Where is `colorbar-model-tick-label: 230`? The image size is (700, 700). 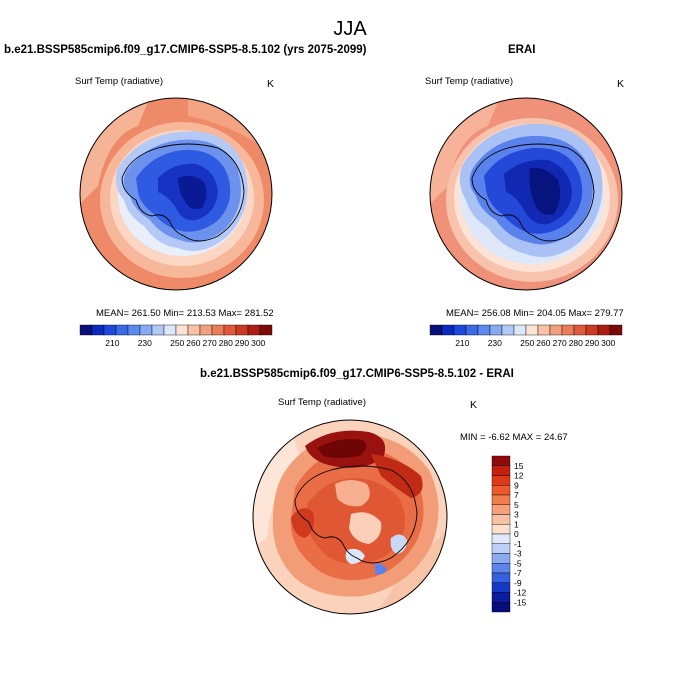
colorbar-model-tick-label: 230 is located at coordinates (145, 343).